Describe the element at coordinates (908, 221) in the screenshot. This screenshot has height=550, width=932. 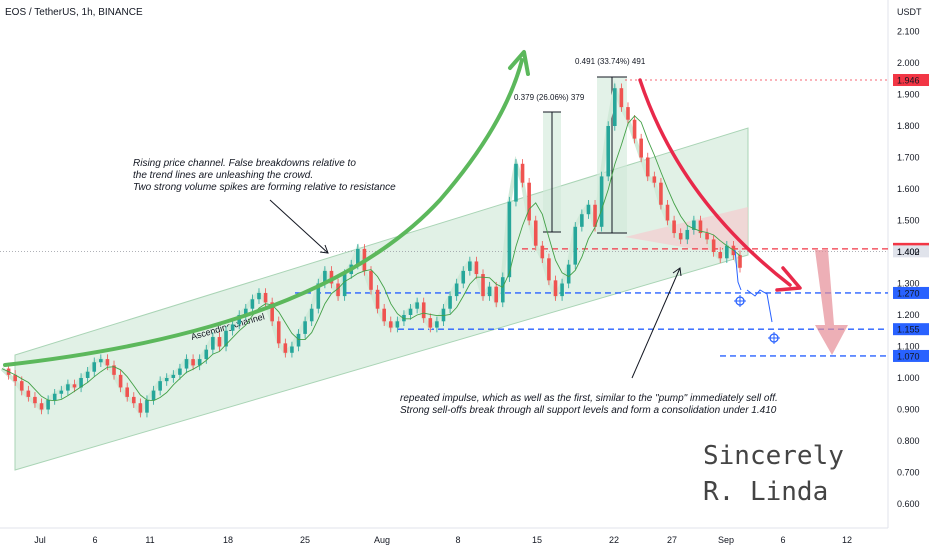
I see `y-tick-label: 1.500` at that location.